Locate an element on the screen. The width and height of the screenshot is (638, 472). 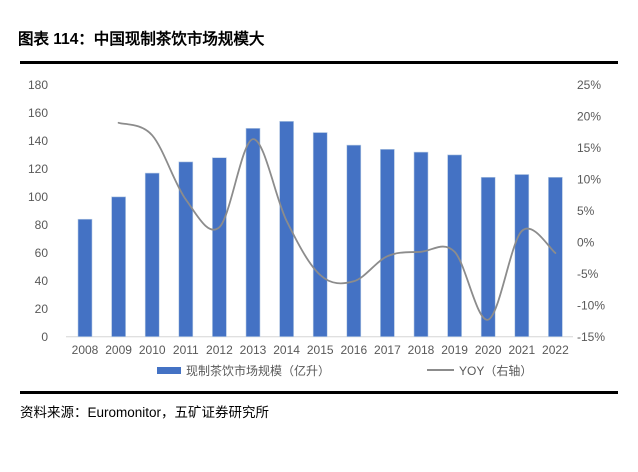
bar-2008 is located at coordinates (85, 278).